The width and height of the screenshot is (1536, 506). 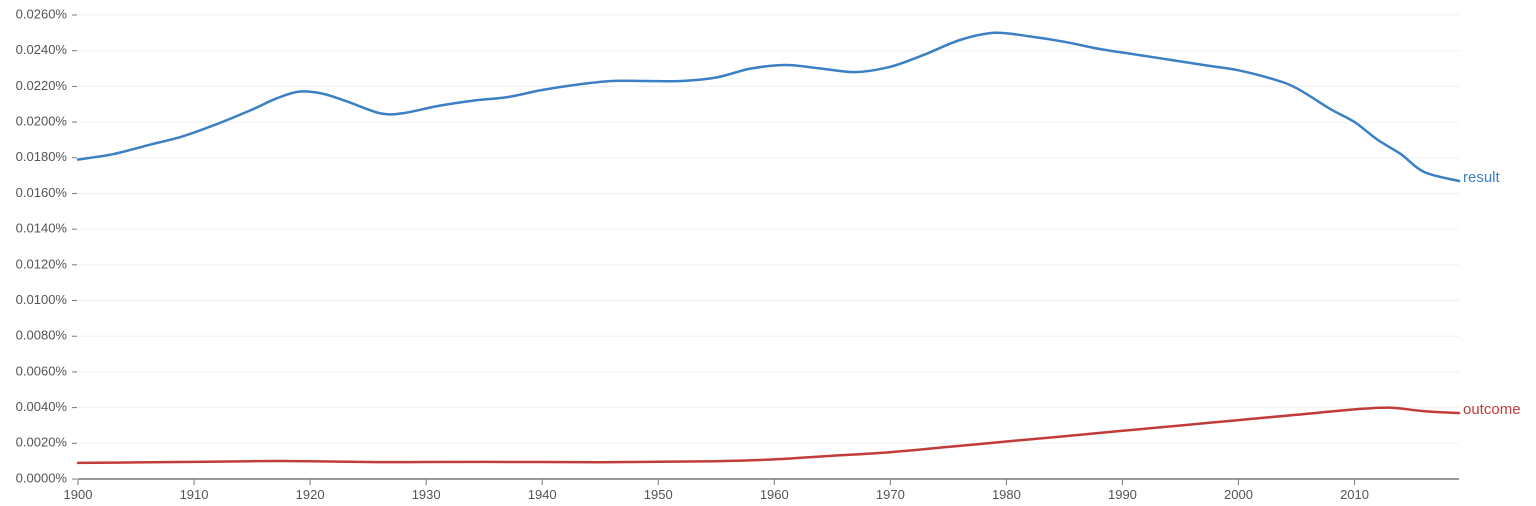 I want to click on x-tick-label: 2000, so click(x=1238, y=494).